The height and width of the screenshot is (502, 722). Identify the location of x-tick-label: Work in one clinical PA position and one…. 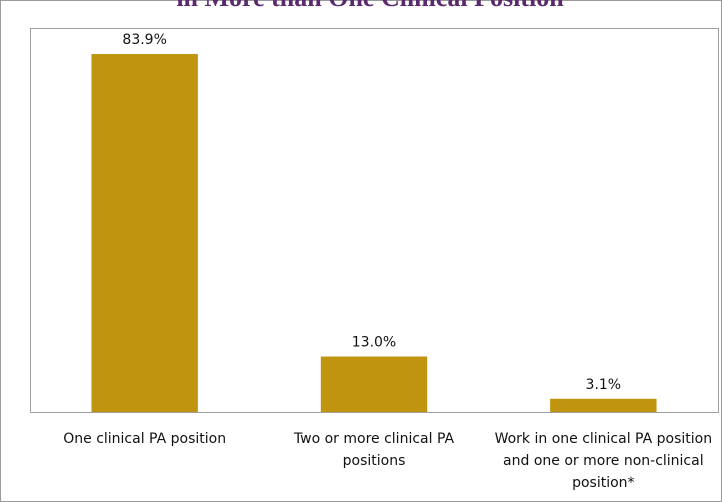
(603, 461).